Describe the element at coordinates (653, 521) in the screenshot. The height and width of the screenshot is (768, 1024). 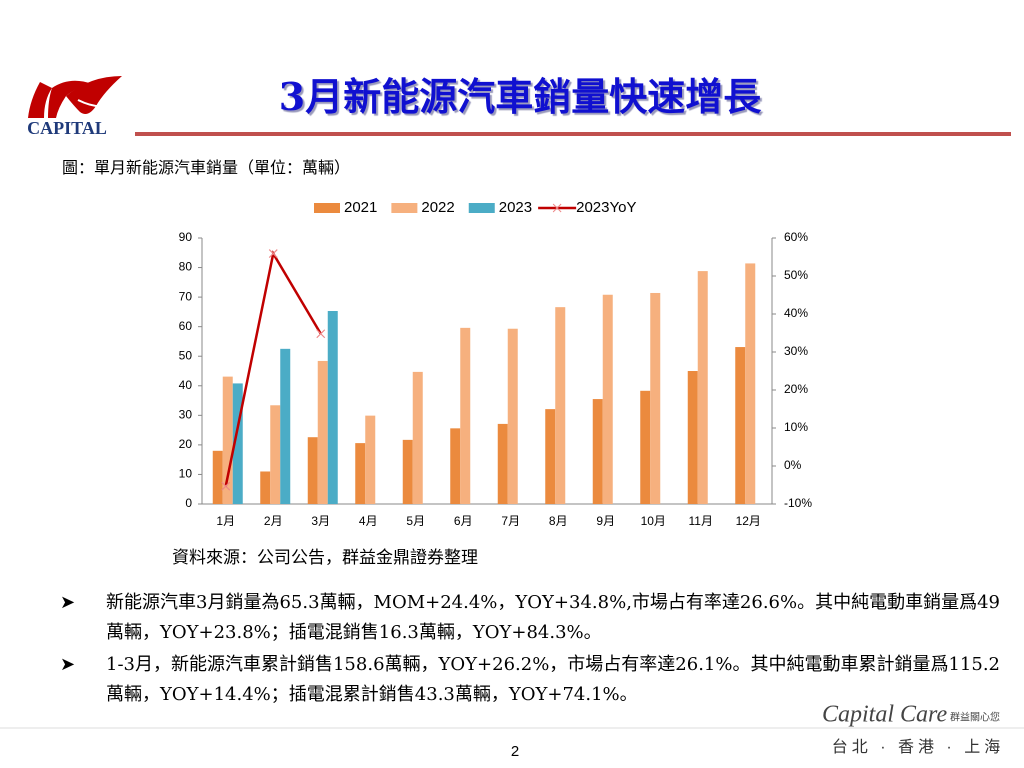
I see `x-tick-label: 10月` at that location.